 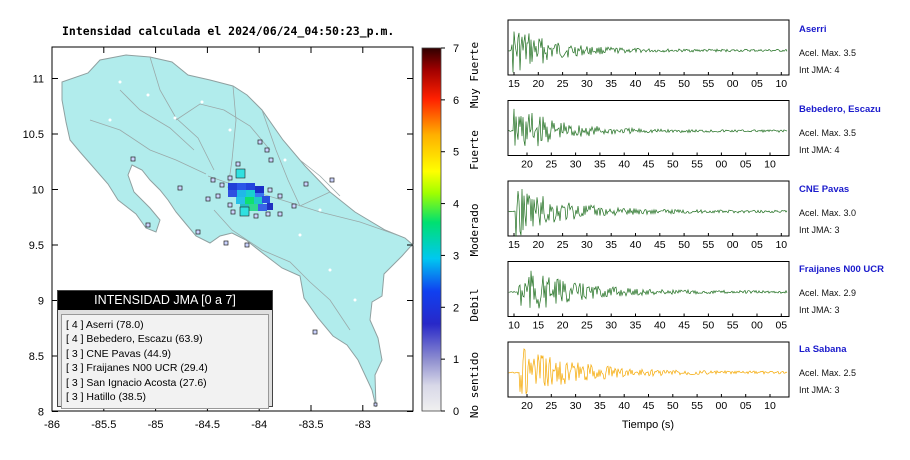 I want to click on station-name: Bebedero, Escazu, so click(x=840, y=109).